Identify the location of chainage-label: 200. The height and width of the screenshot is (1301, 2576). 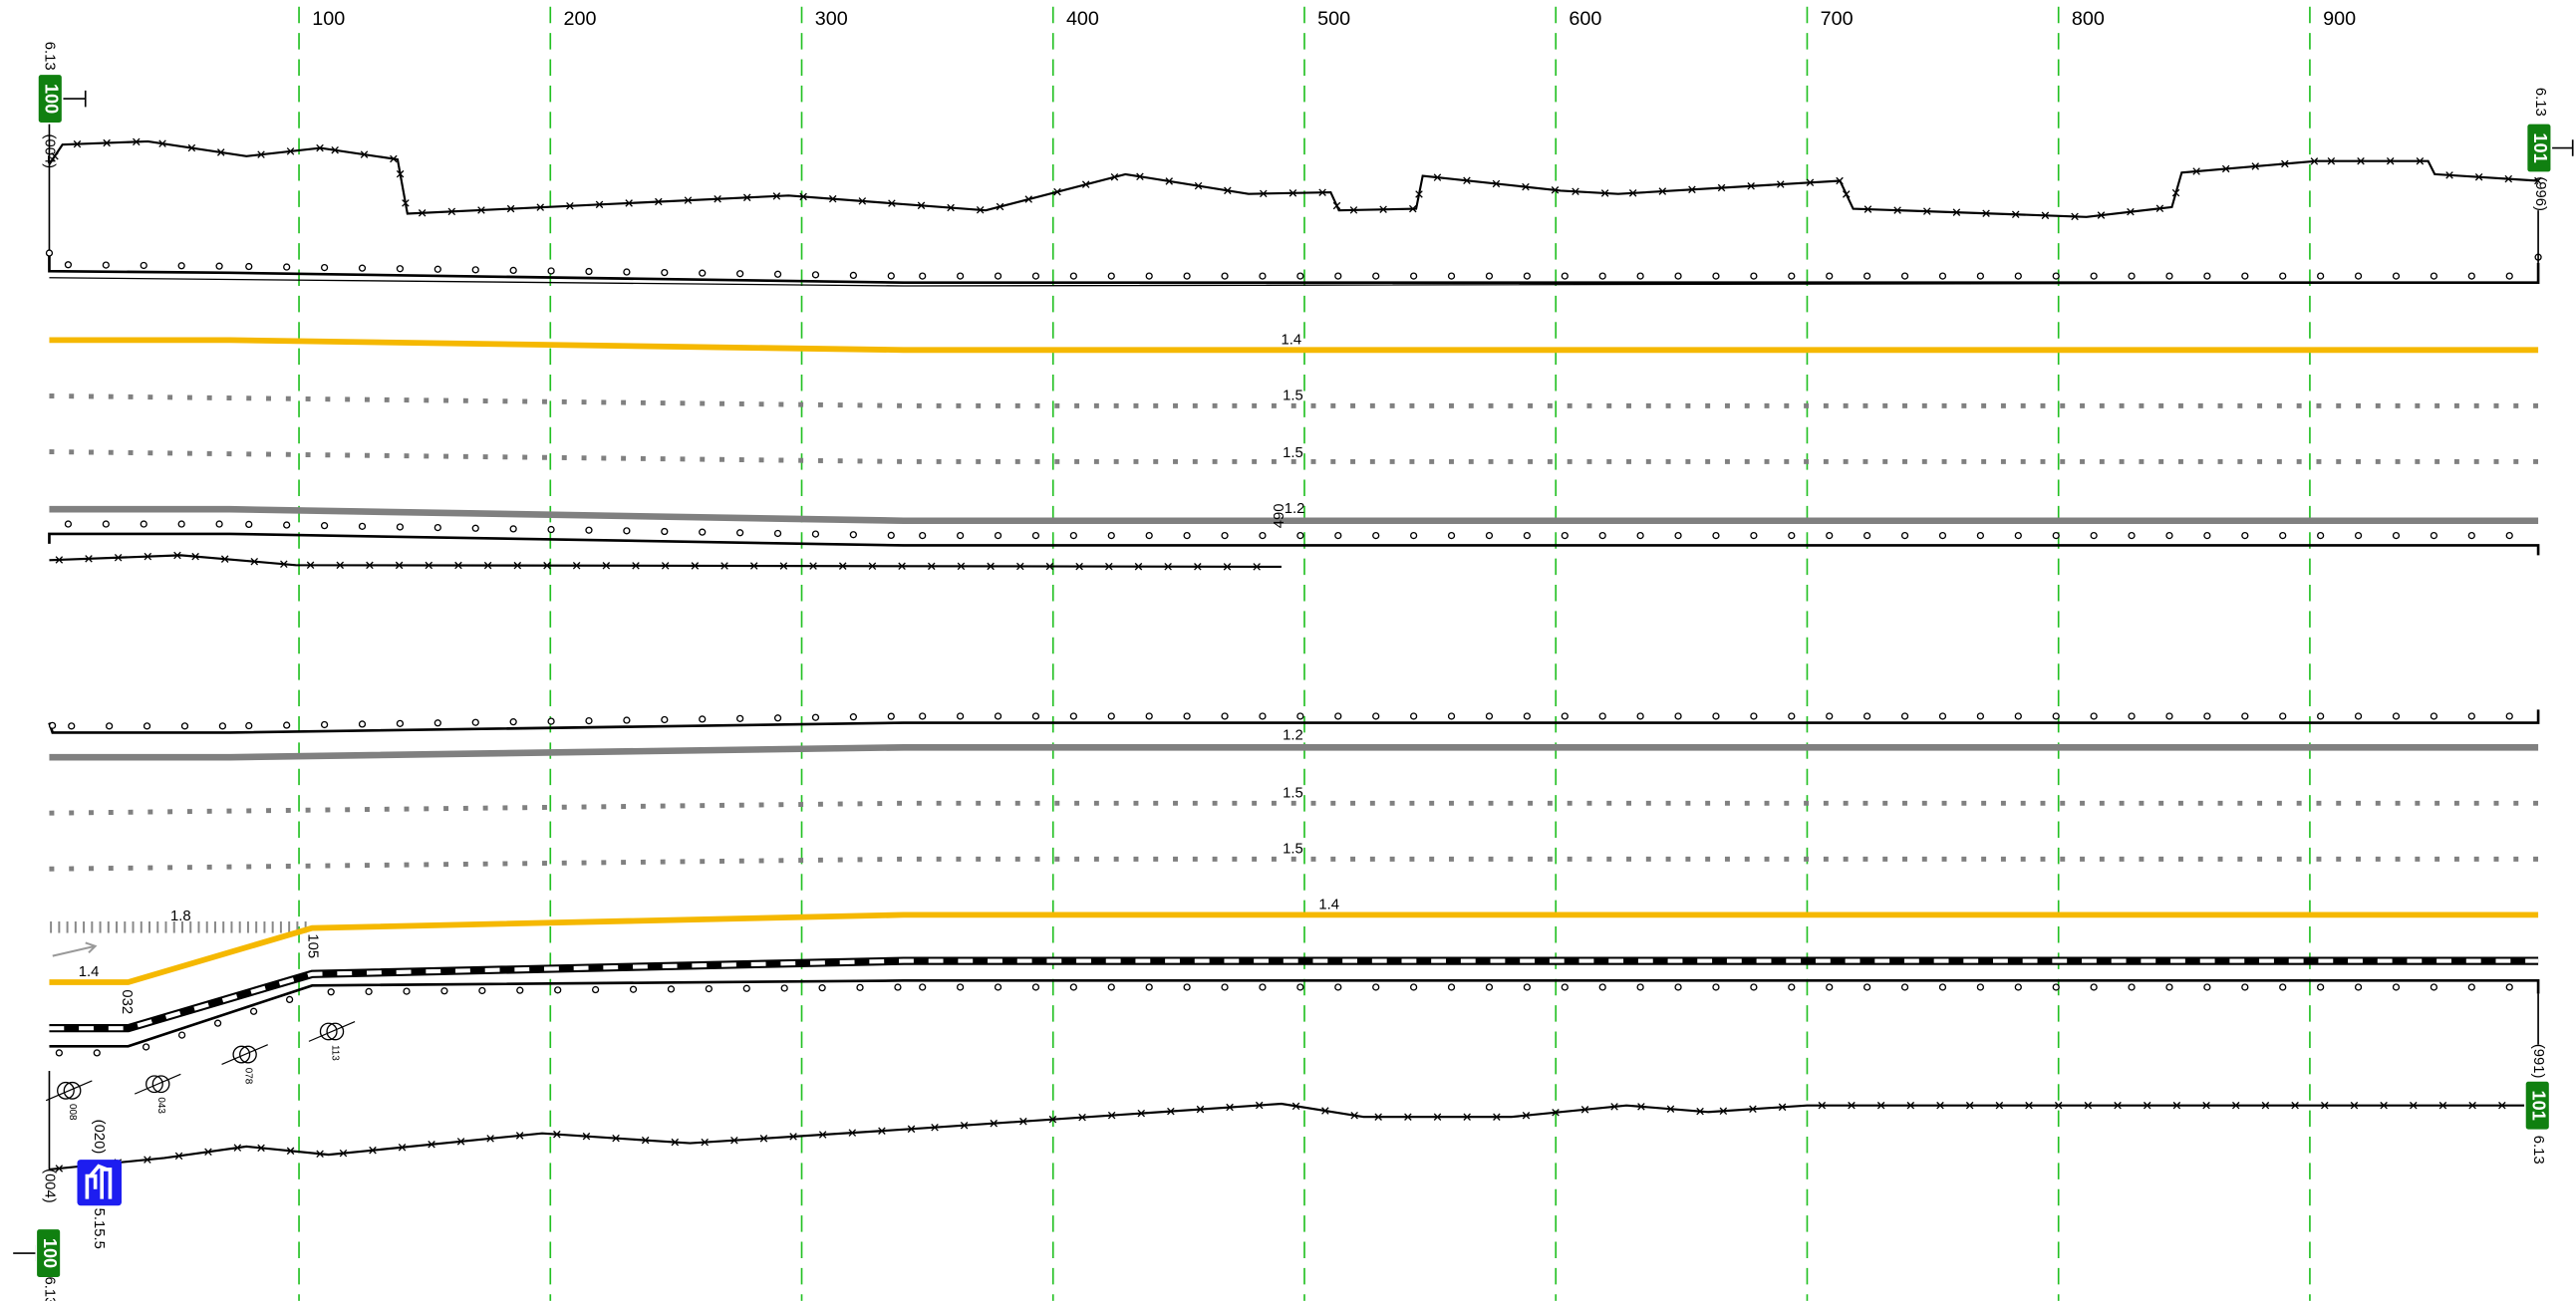
(579, 19).